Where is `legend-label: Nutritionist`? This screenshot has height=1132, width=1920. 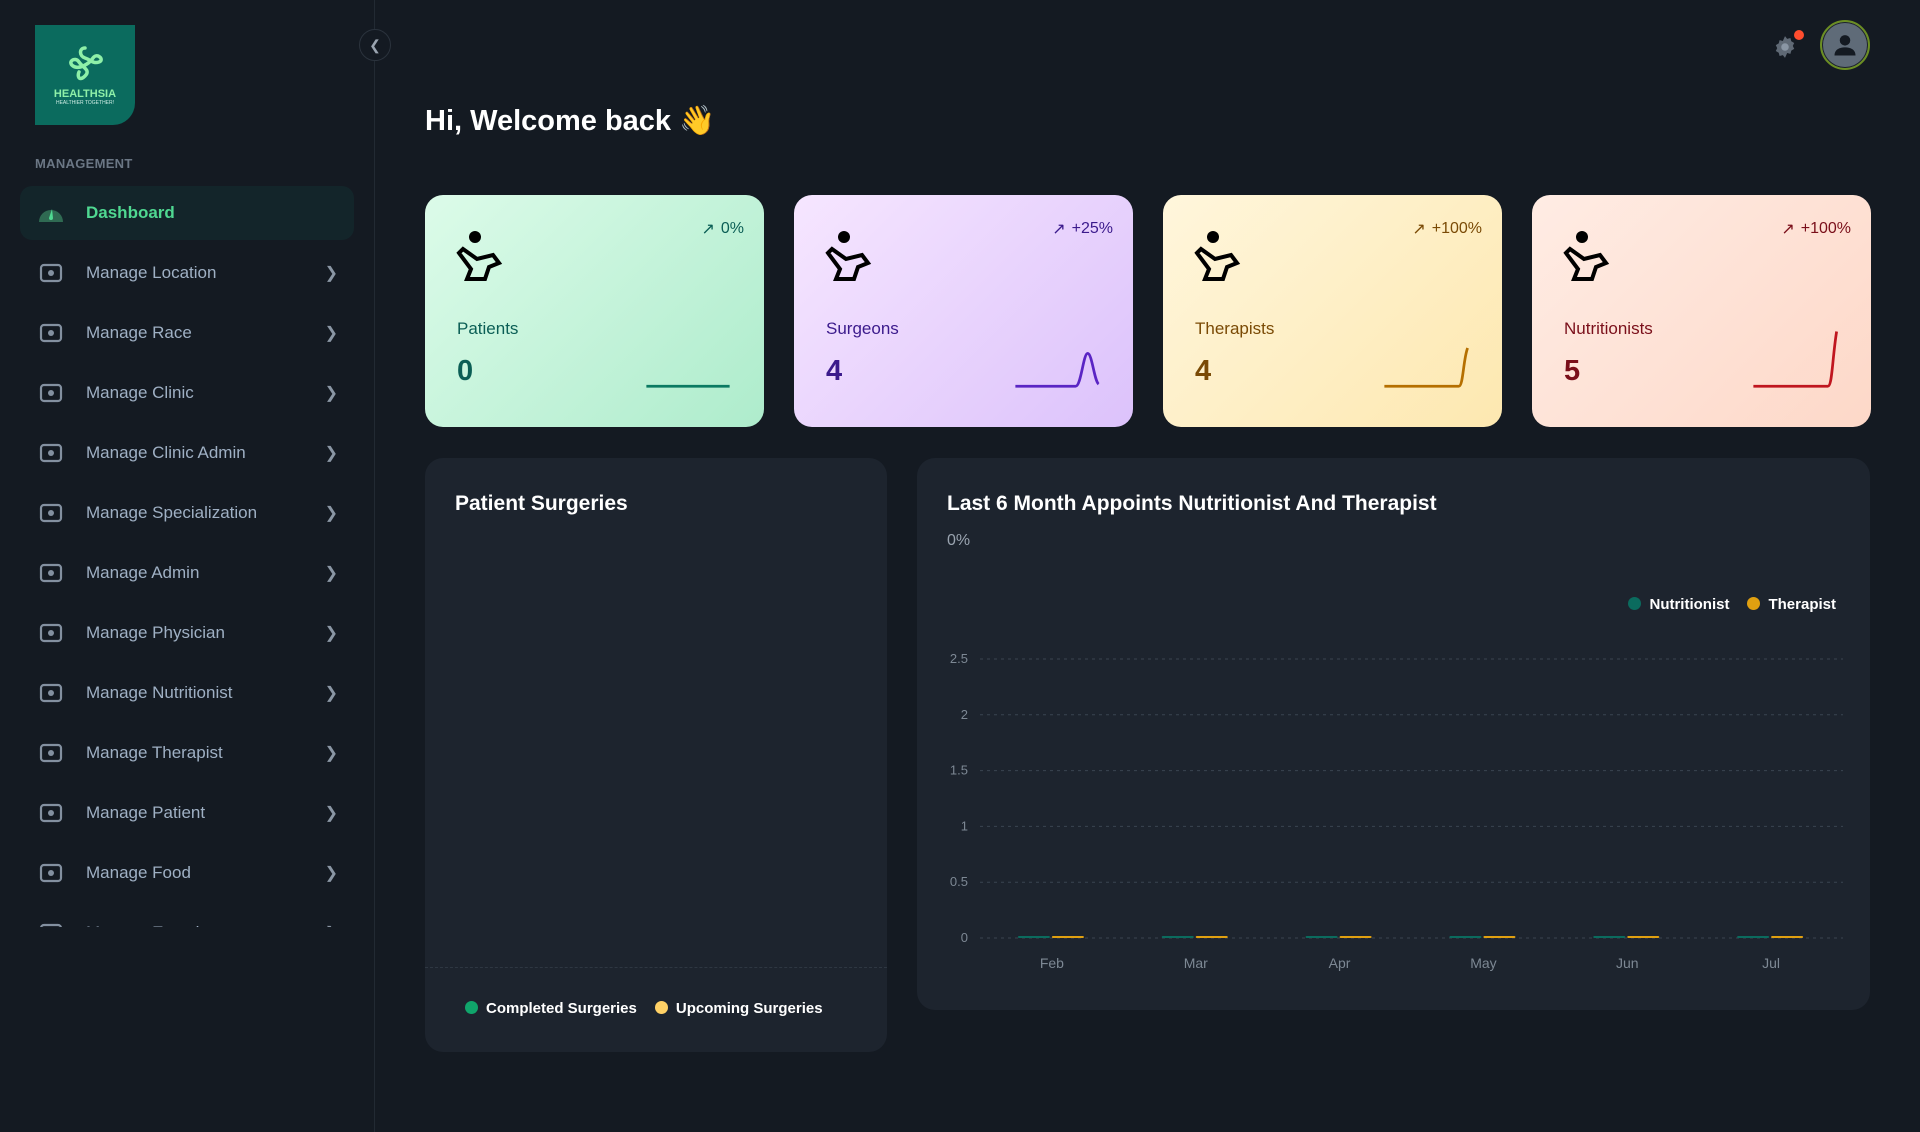 legend-label: Nutritionist is located at coordinates (1689, 604).